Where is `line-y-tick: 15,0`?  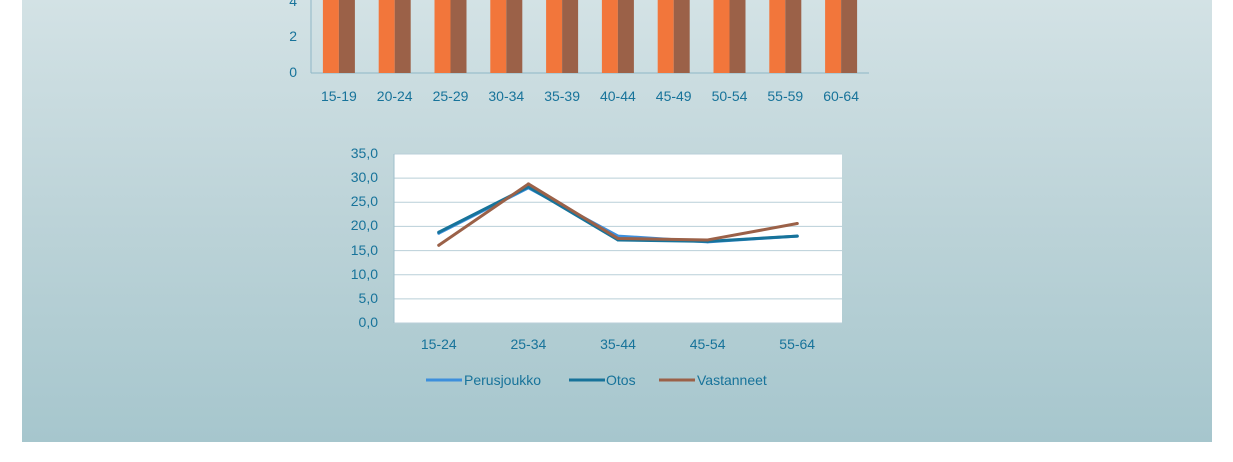 line-y-tick: 15,0 is located at coordinates (364, 250).